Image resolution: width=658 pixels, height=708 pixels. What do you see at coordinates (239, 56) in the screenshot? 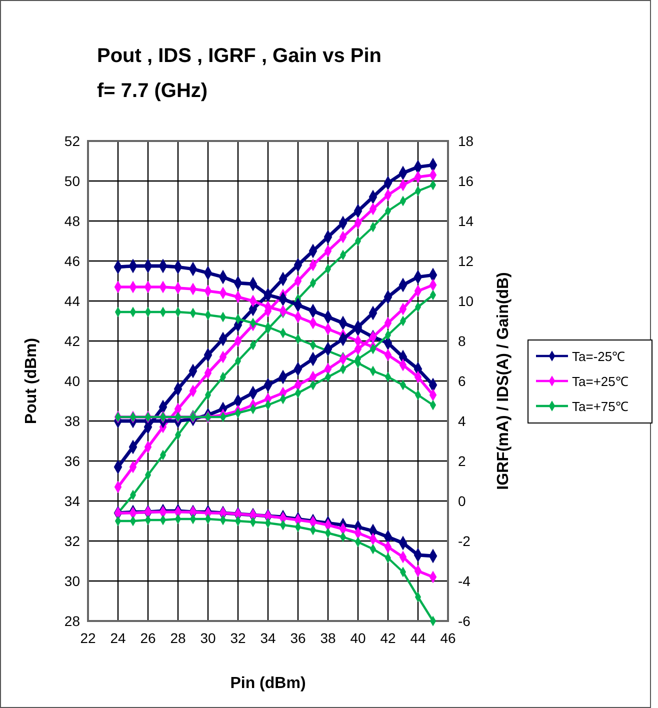
I see `chart-title: Pout , IDS , IGRF , Gain vs Pin` at bounding box center [239, 56].